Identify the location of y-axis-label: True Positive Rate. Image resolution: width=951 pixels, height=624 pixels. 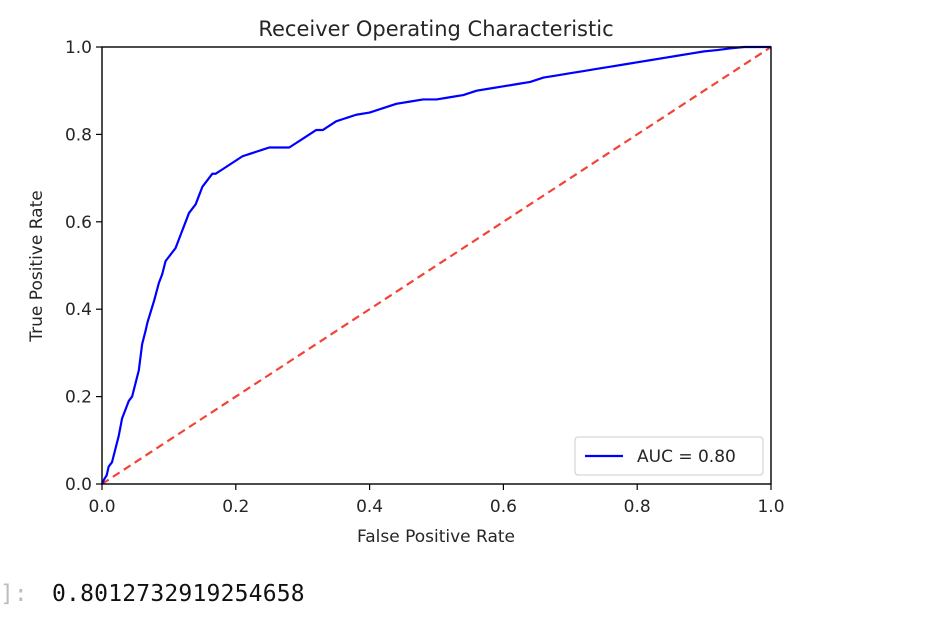
(37, 266).